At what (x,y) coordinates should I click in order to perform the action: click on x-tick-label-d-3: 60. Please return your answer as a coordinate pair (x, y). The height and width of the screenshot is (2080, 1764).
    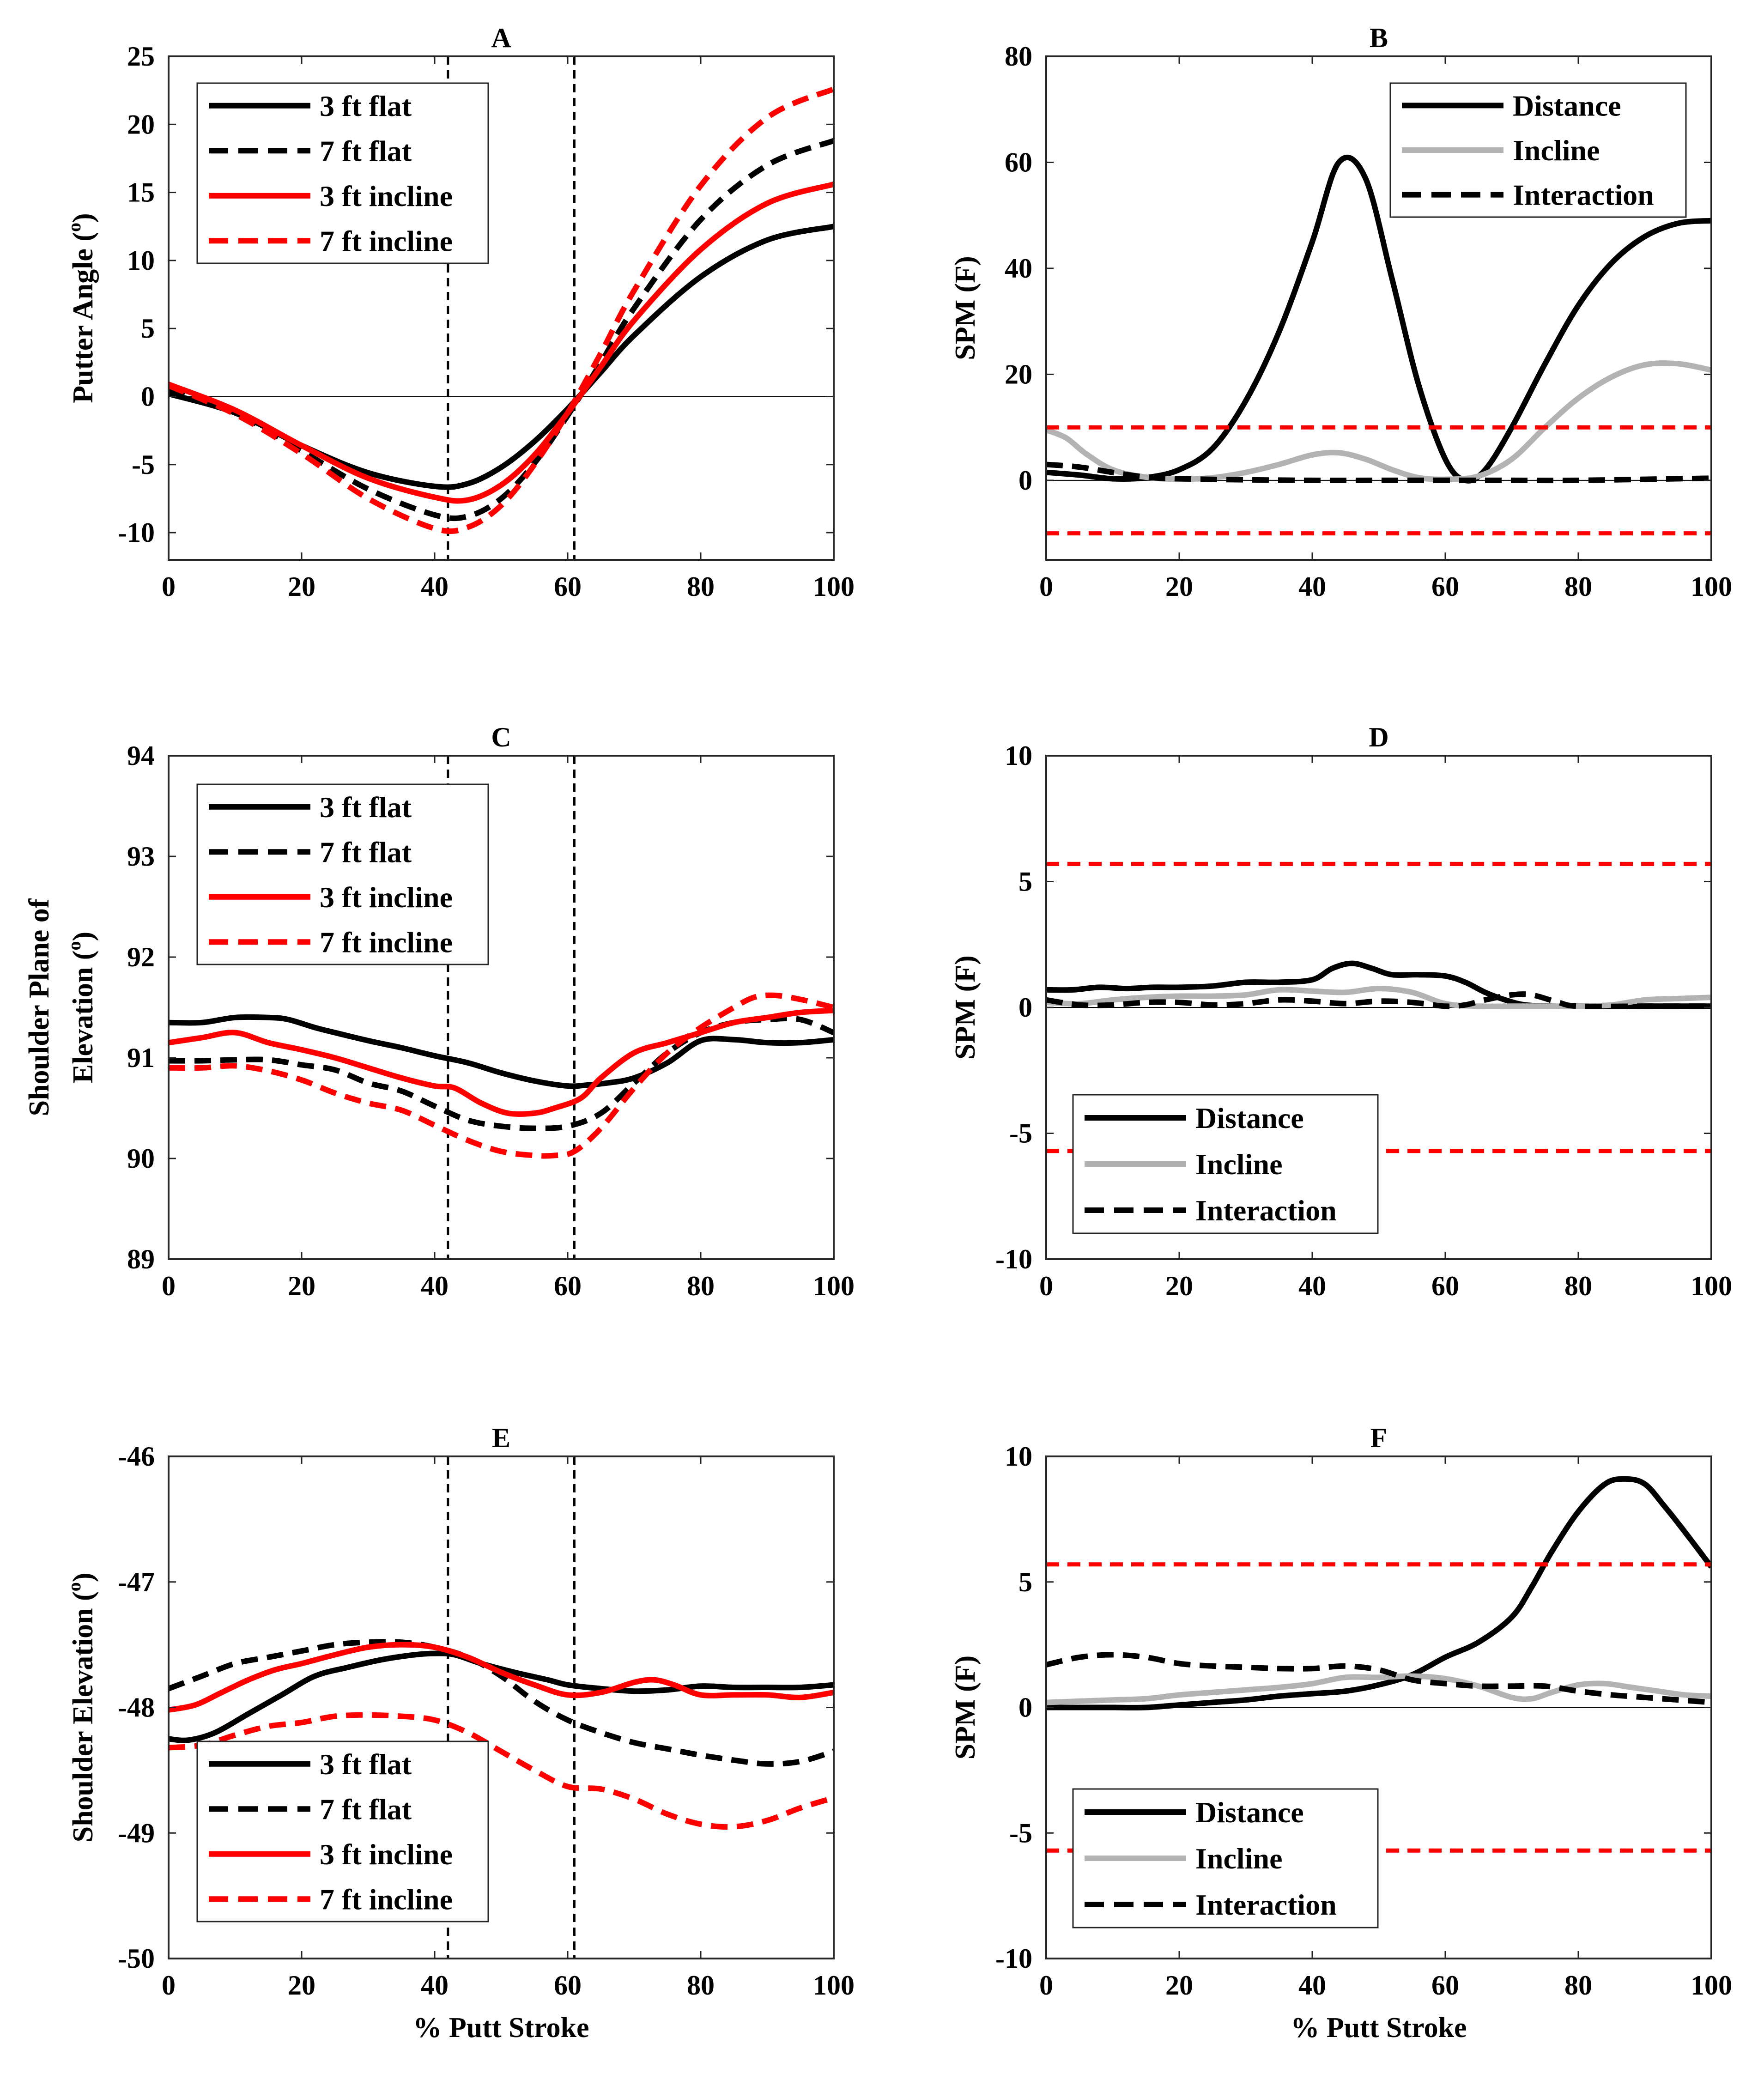
    Looking at the image, I should click on (1445, 1286).